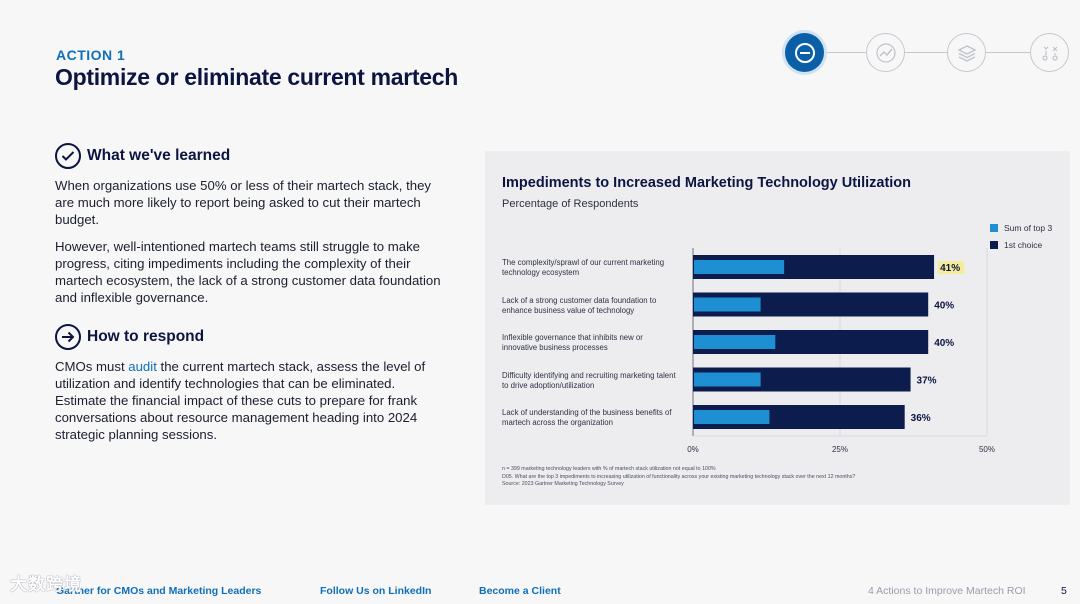 The image size is (1080, 604). I want to click on step-3-layers-icon, so click(966, 52).